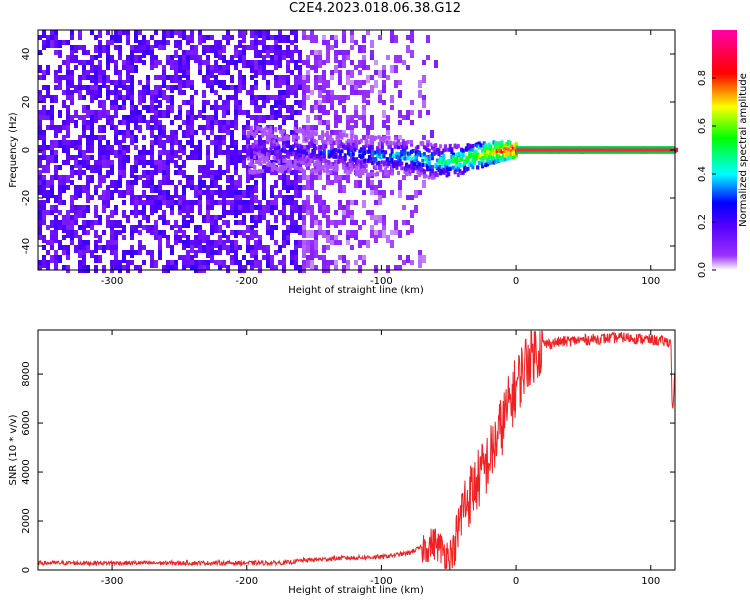 The image size is (750, 600). Describe the element at coordinates (702, 270) in the screenshot. I see `colorbar-tick-label: 0.0` at that location.